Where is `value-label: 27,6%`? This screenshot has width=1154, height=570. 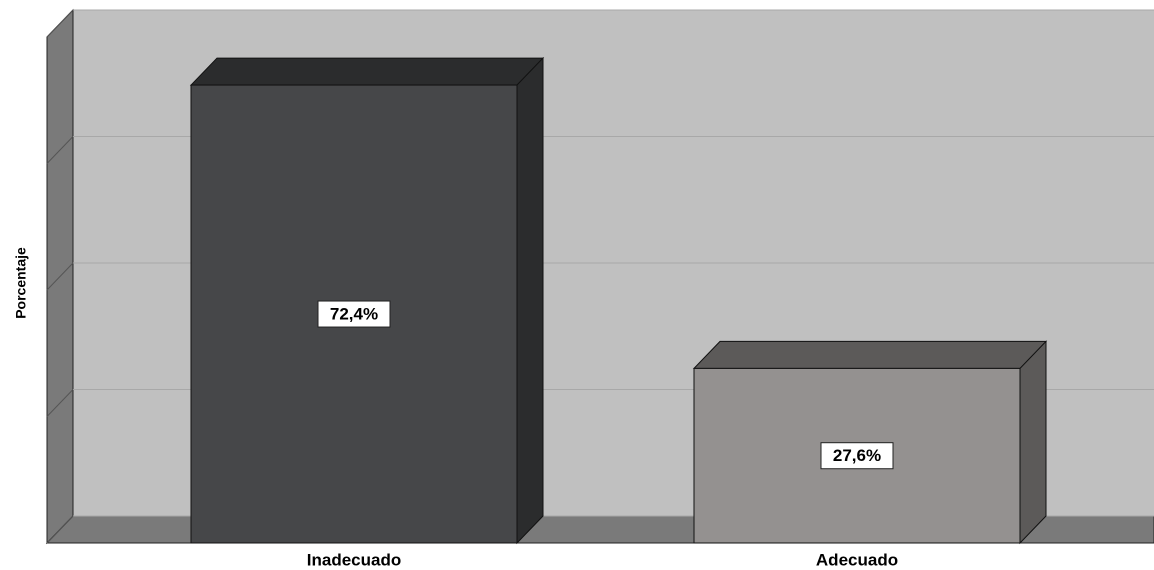 value-label: 27,6% is located at coordinates (857, 455).